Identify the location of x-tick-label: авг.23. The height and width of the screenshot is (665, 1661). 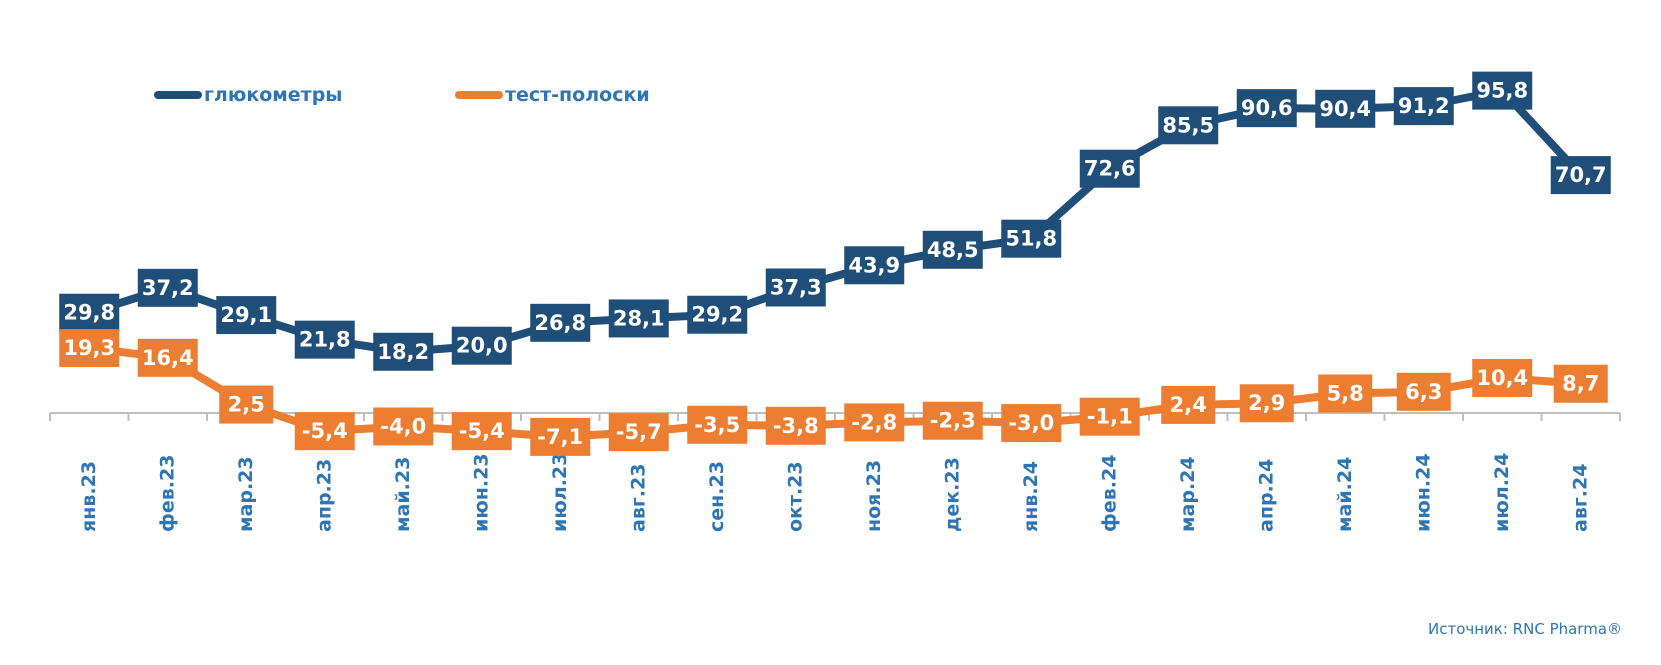
(638, 498).